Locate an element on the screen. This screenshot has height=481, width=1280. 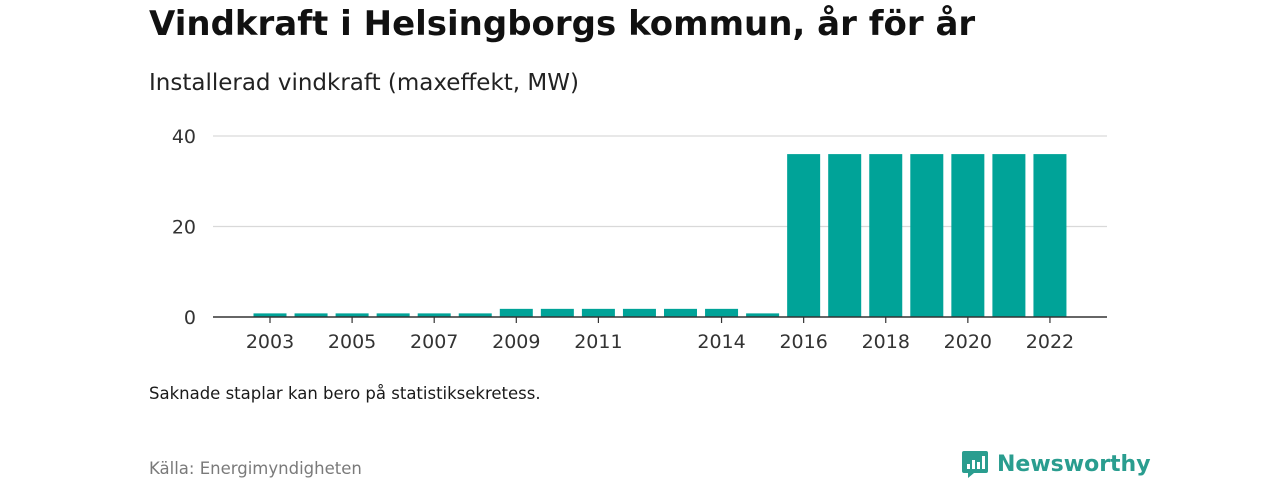
y-tick-label: 0 is located at coordinates (190, 318).